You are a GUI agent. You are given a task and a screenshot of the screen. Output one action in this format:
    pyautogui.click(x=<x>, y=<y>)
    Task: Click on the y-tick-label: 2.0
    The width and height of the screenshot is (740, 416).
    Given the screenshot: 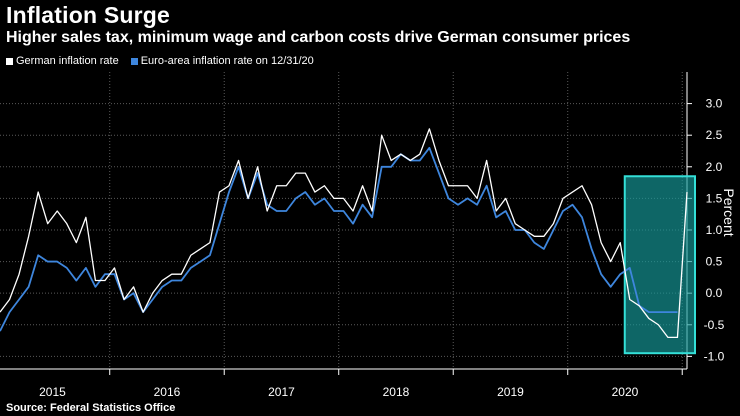 What is the action you would take?
    pyautogui.click(x=714, y=167)
    